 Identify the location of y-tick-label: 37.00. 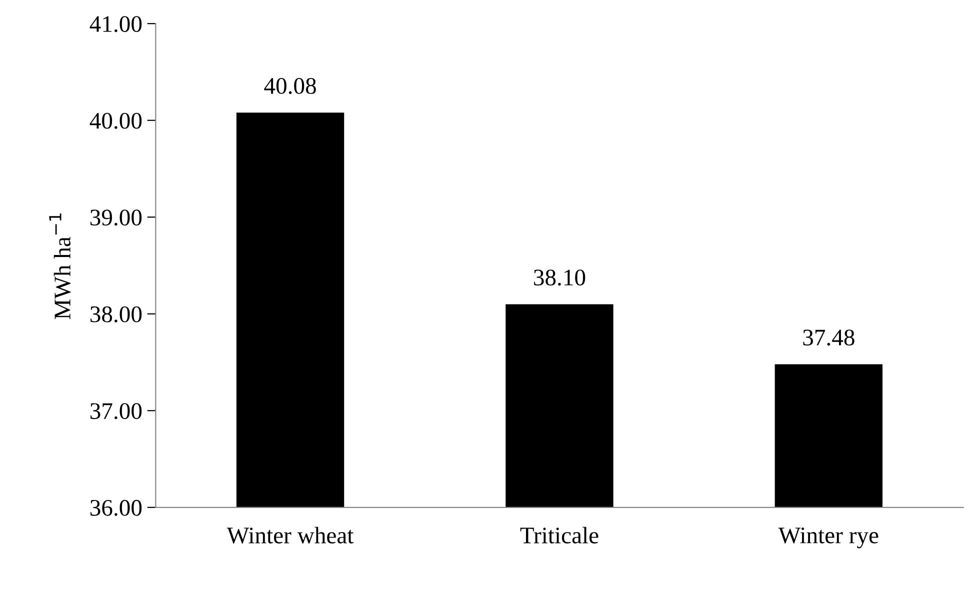
(116, 411).